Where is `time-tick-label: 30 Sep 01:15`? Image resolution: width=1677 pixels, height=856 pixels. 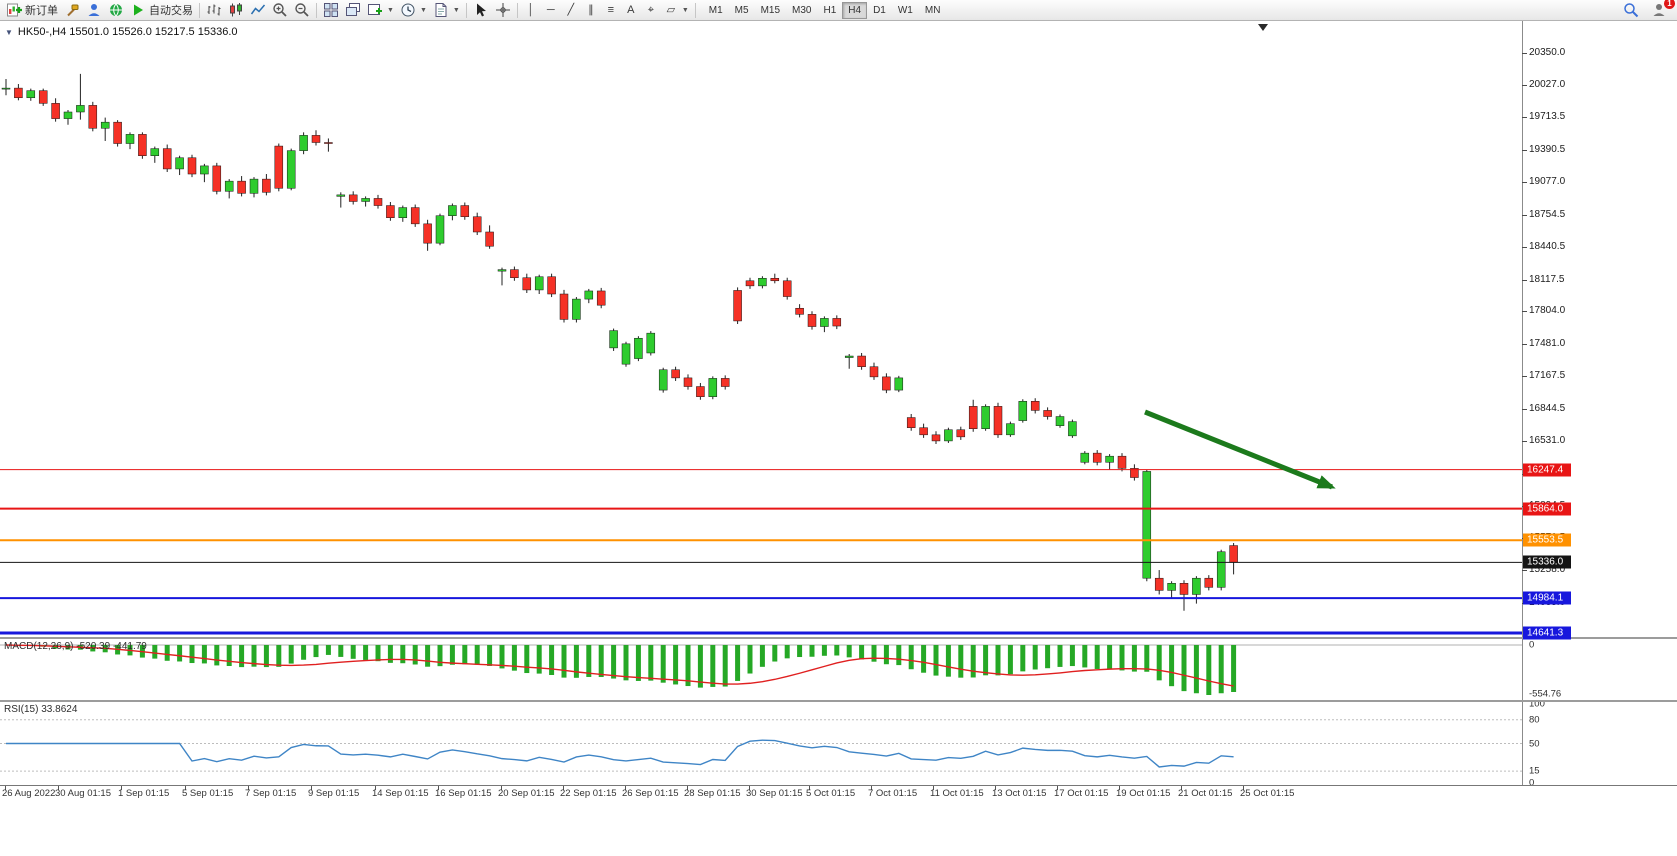 time-tick-label: 30 Sep 01:15 is located at coordinates (774, 793).